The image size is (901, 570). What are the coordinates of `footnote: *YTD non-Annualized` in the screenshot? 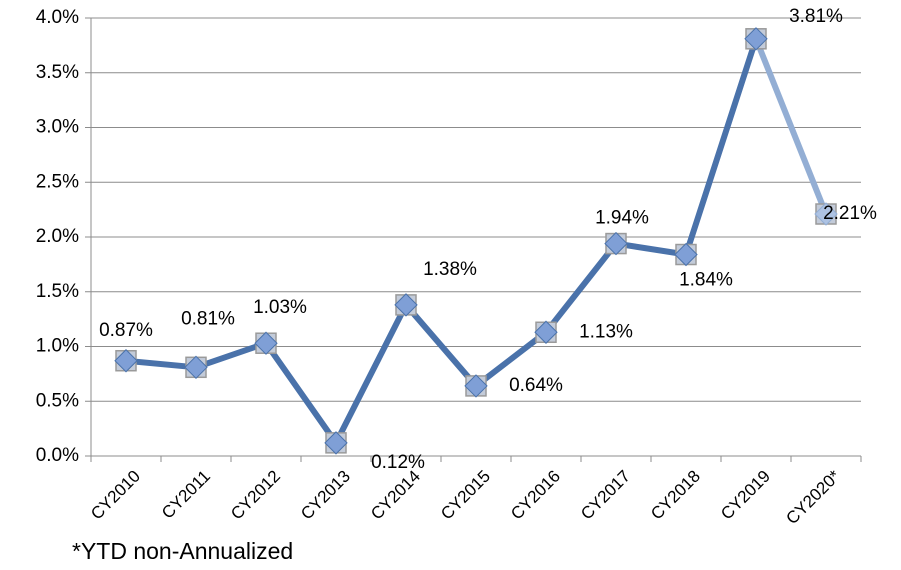 It's located at (182, 551).